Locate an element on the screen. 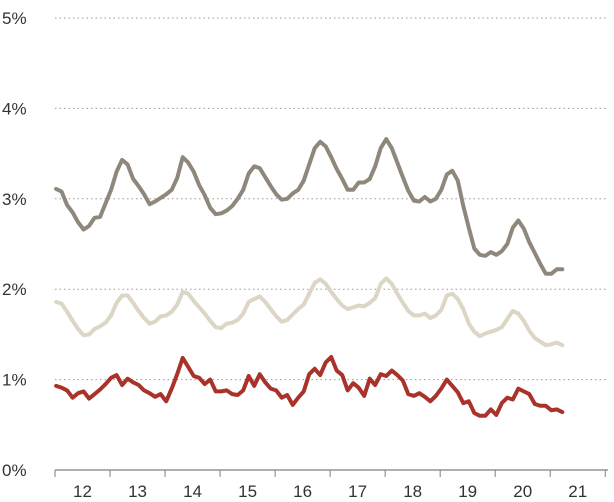 The width and height of the screenshot is (614, 502). x-tick-label: 15 is located at coordinates (247, 491).